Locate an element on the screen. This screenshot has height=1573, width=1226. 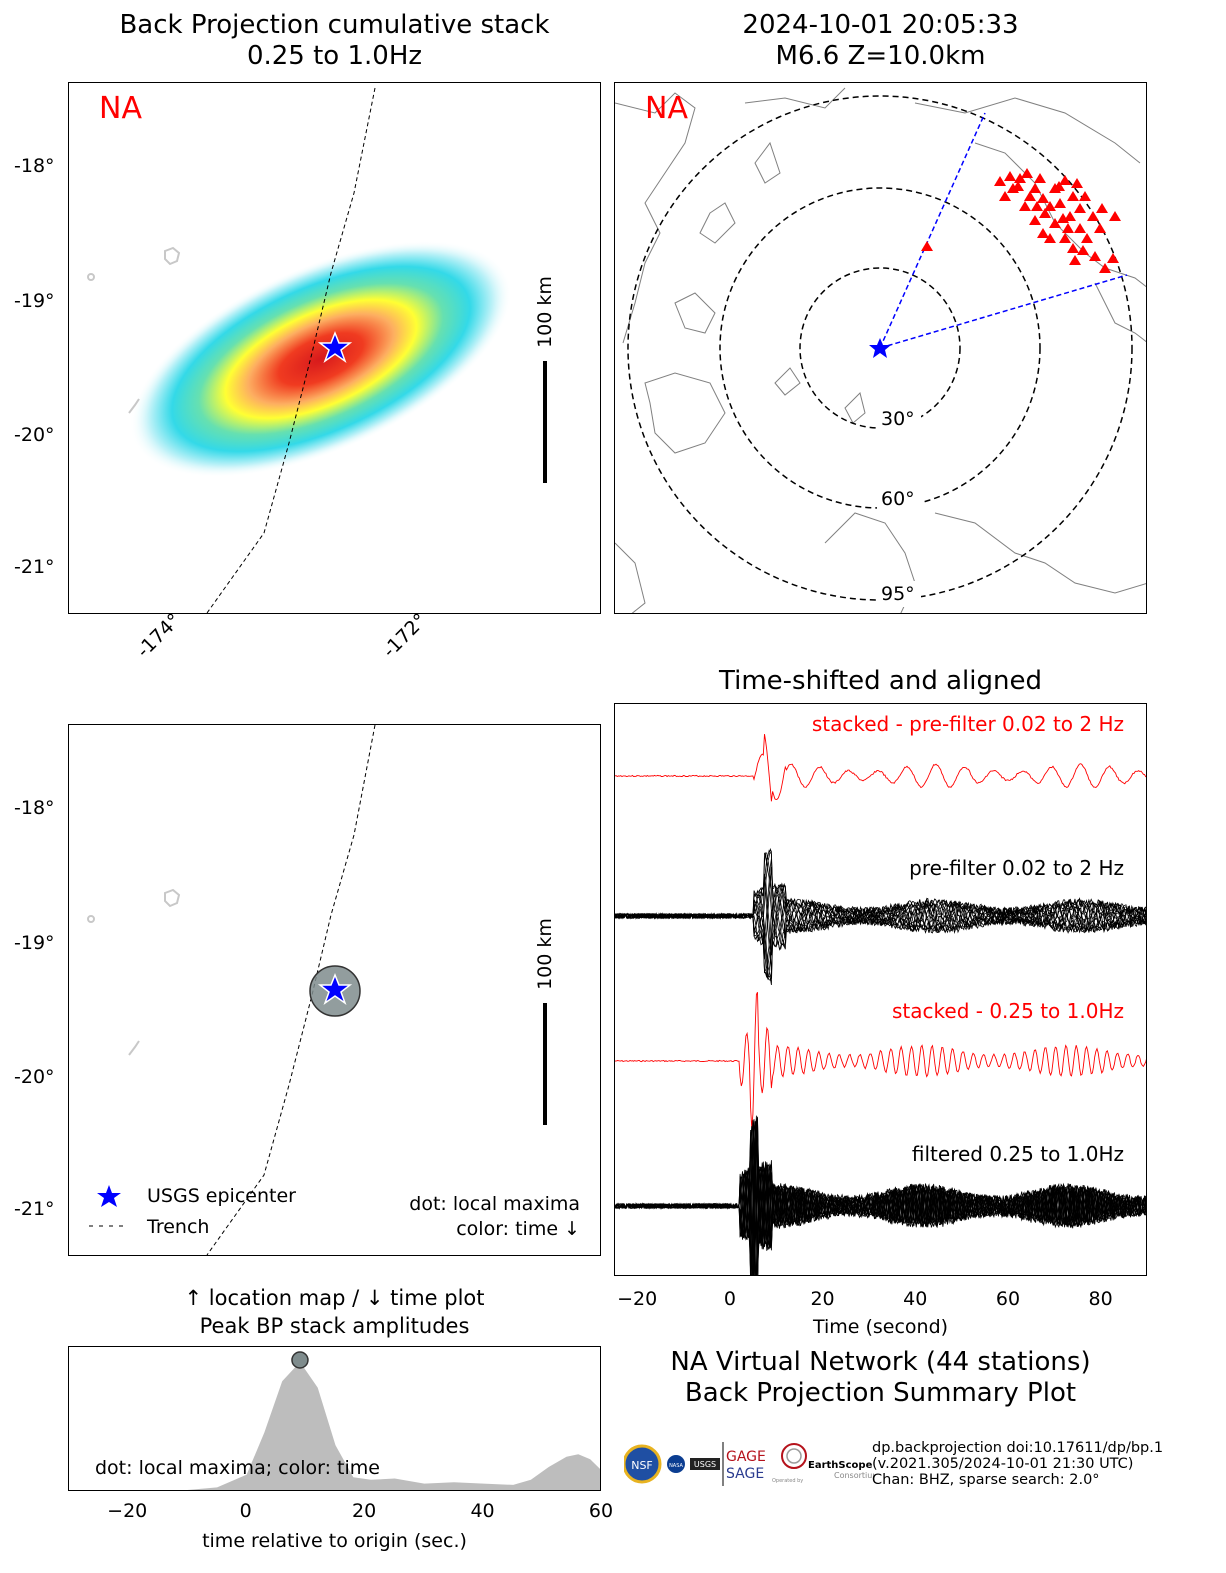
trace-label-filtered: filtered 0.25 to 1.0Hz is located at coordinates (1017, 1154).